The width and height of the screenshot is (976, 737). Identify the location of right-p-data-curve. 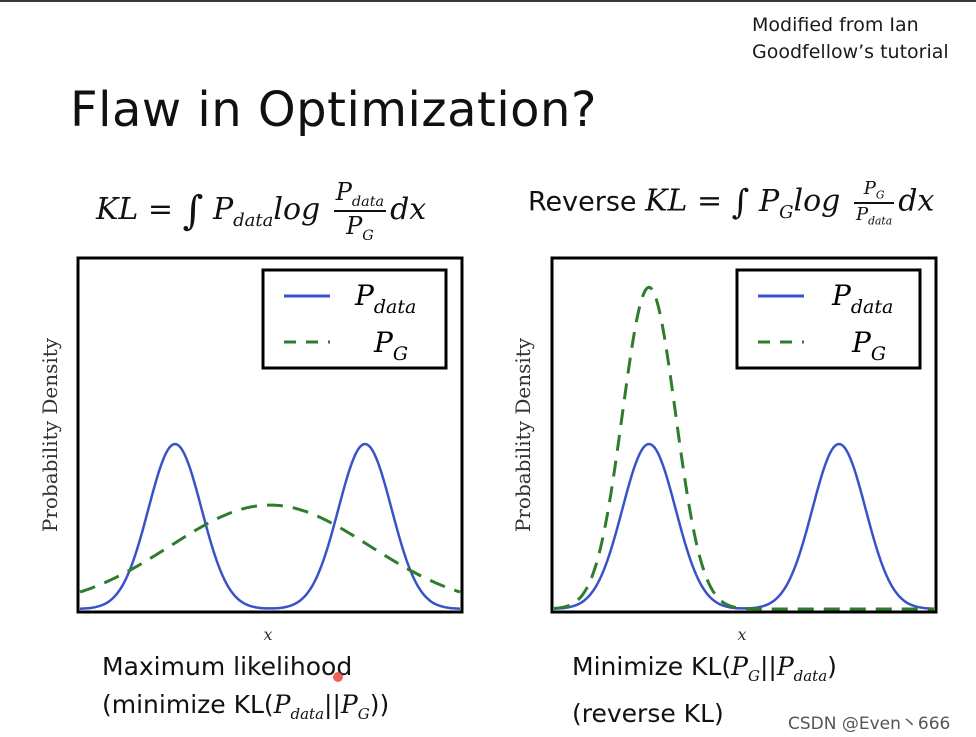
(744, 526).